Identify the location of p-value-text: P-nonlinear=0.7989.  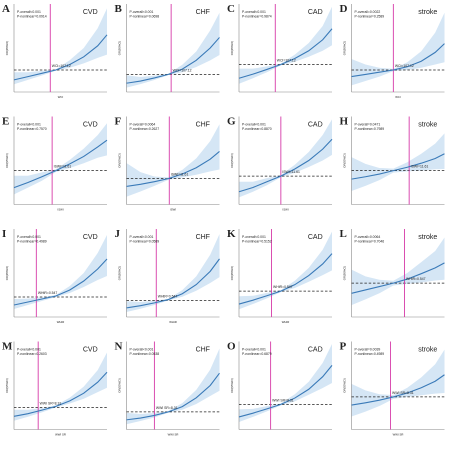
(370, 129).